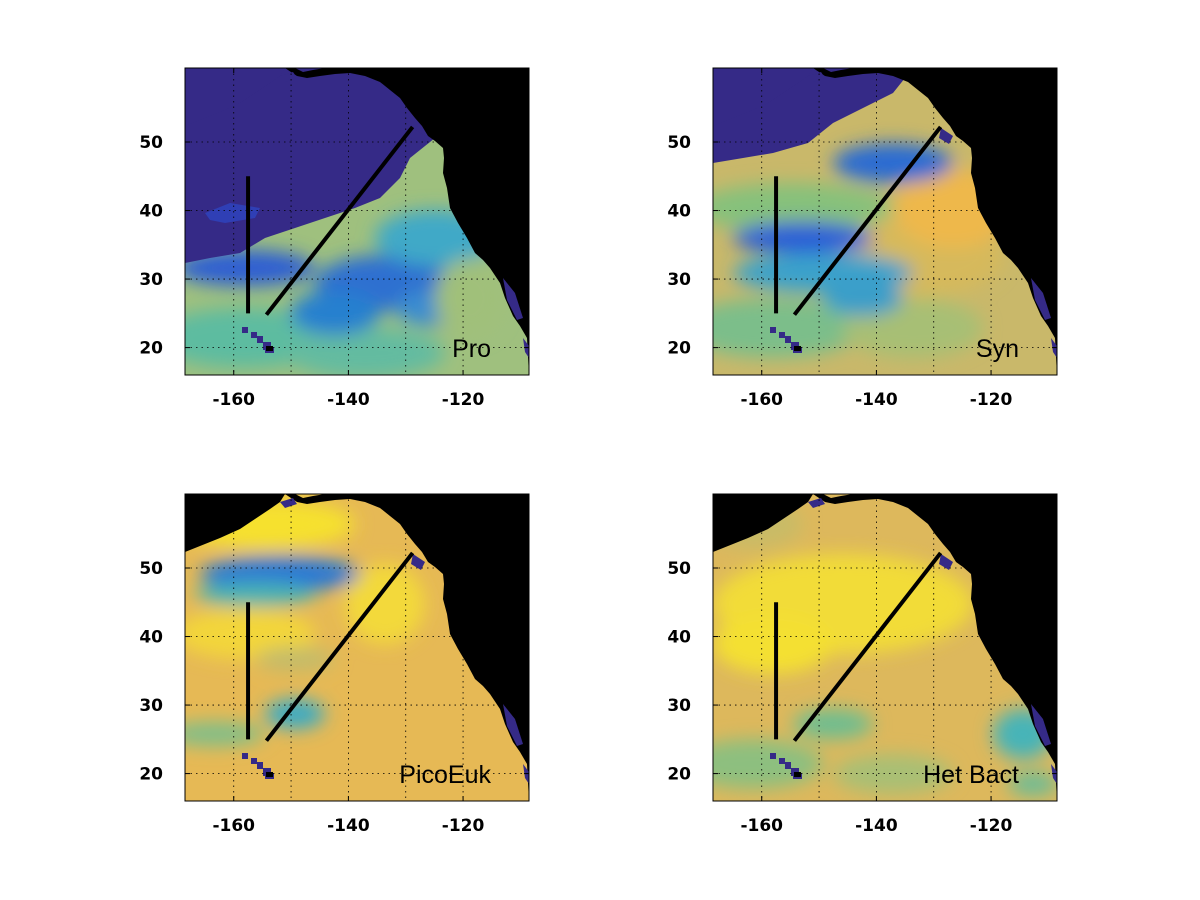 Image resolution: width=1200 pixels, height=900 pixels. I want to click on panel-overlay: -160 -140 -120 20 30 40 50 Syn, so click(862, 238).